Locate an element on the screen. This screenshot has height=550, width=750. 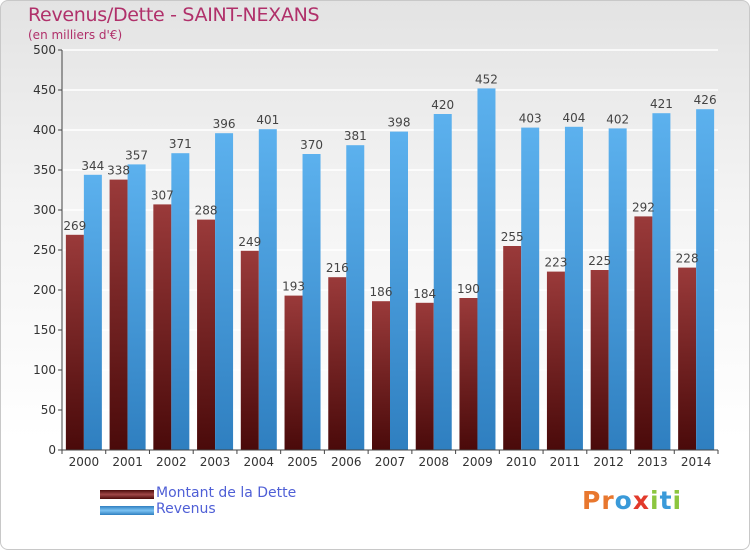
x-tick-label: 2011 is located at coordinates (565, 462).